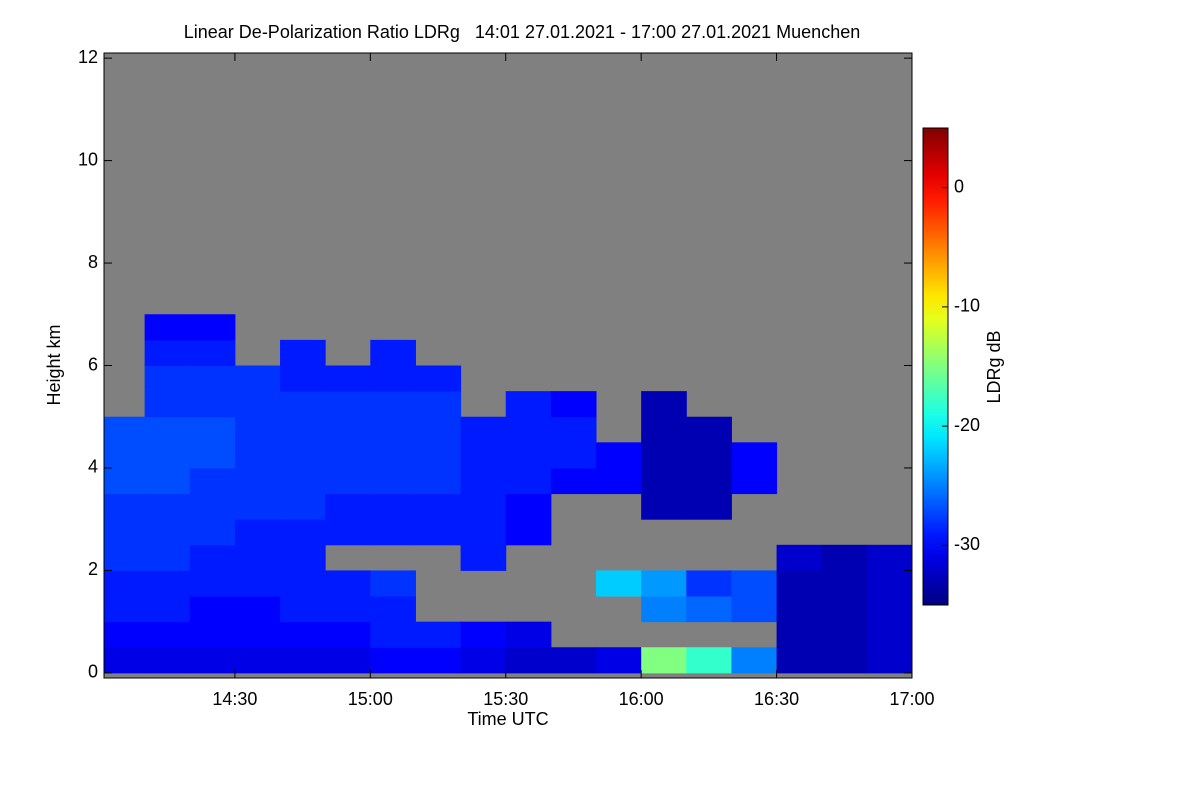 The image size is (1200, 805). I want to click on x-tick-label: 16:00, so click(641, 699).